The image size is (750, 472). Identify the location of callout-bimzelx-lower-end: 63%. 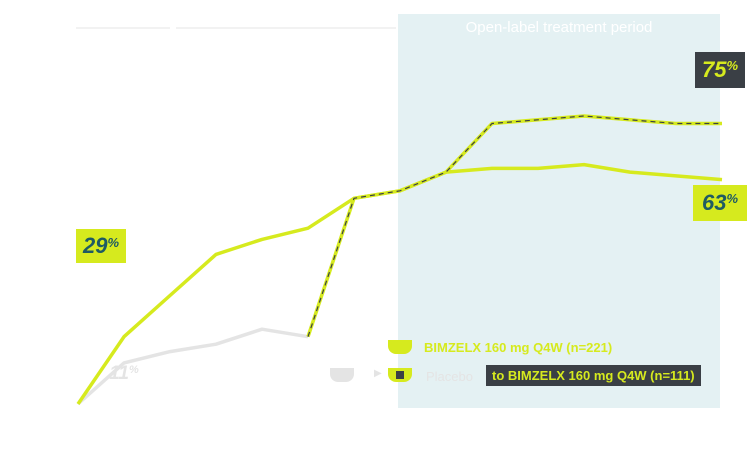
(720, 203).